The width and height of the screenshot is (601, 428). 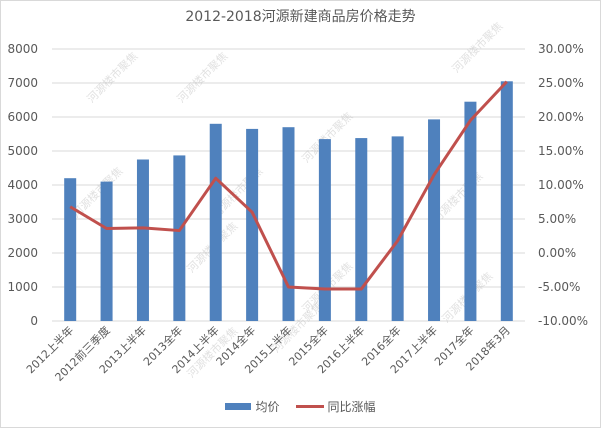 I want to click on left-tick-label: 3000, so click(x=22, y=219).